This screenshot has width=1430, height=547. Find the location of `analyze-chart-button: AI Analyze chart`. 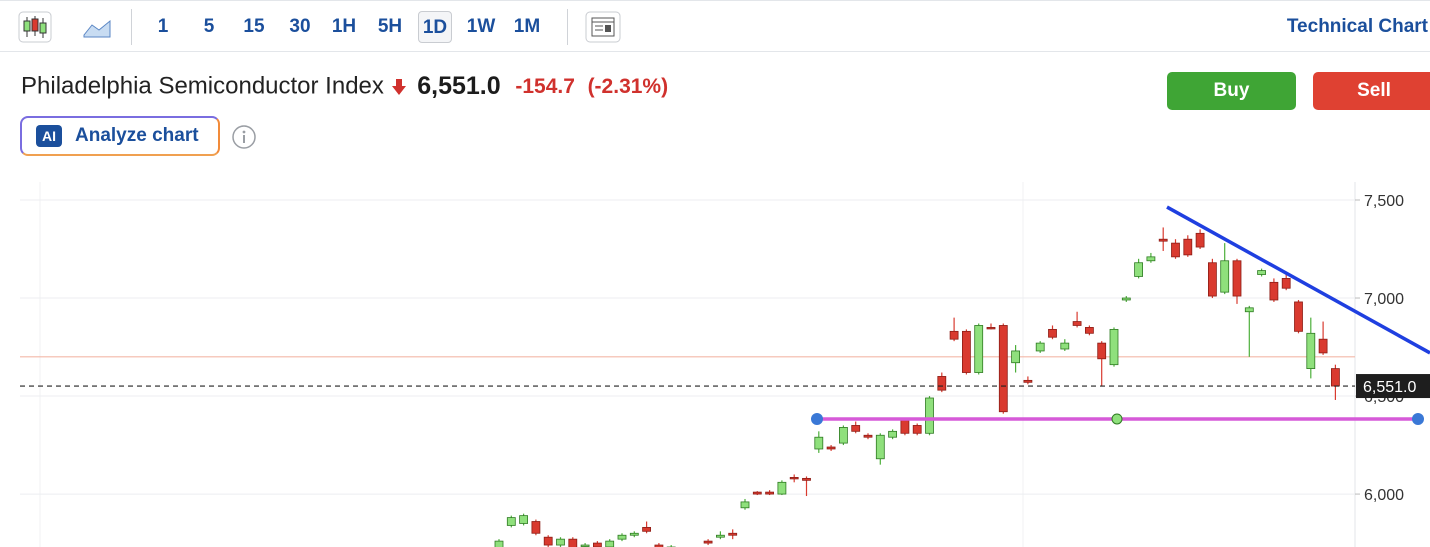

analyze-chart-button: AI Analyze chart is located at coordinates (120, 136).